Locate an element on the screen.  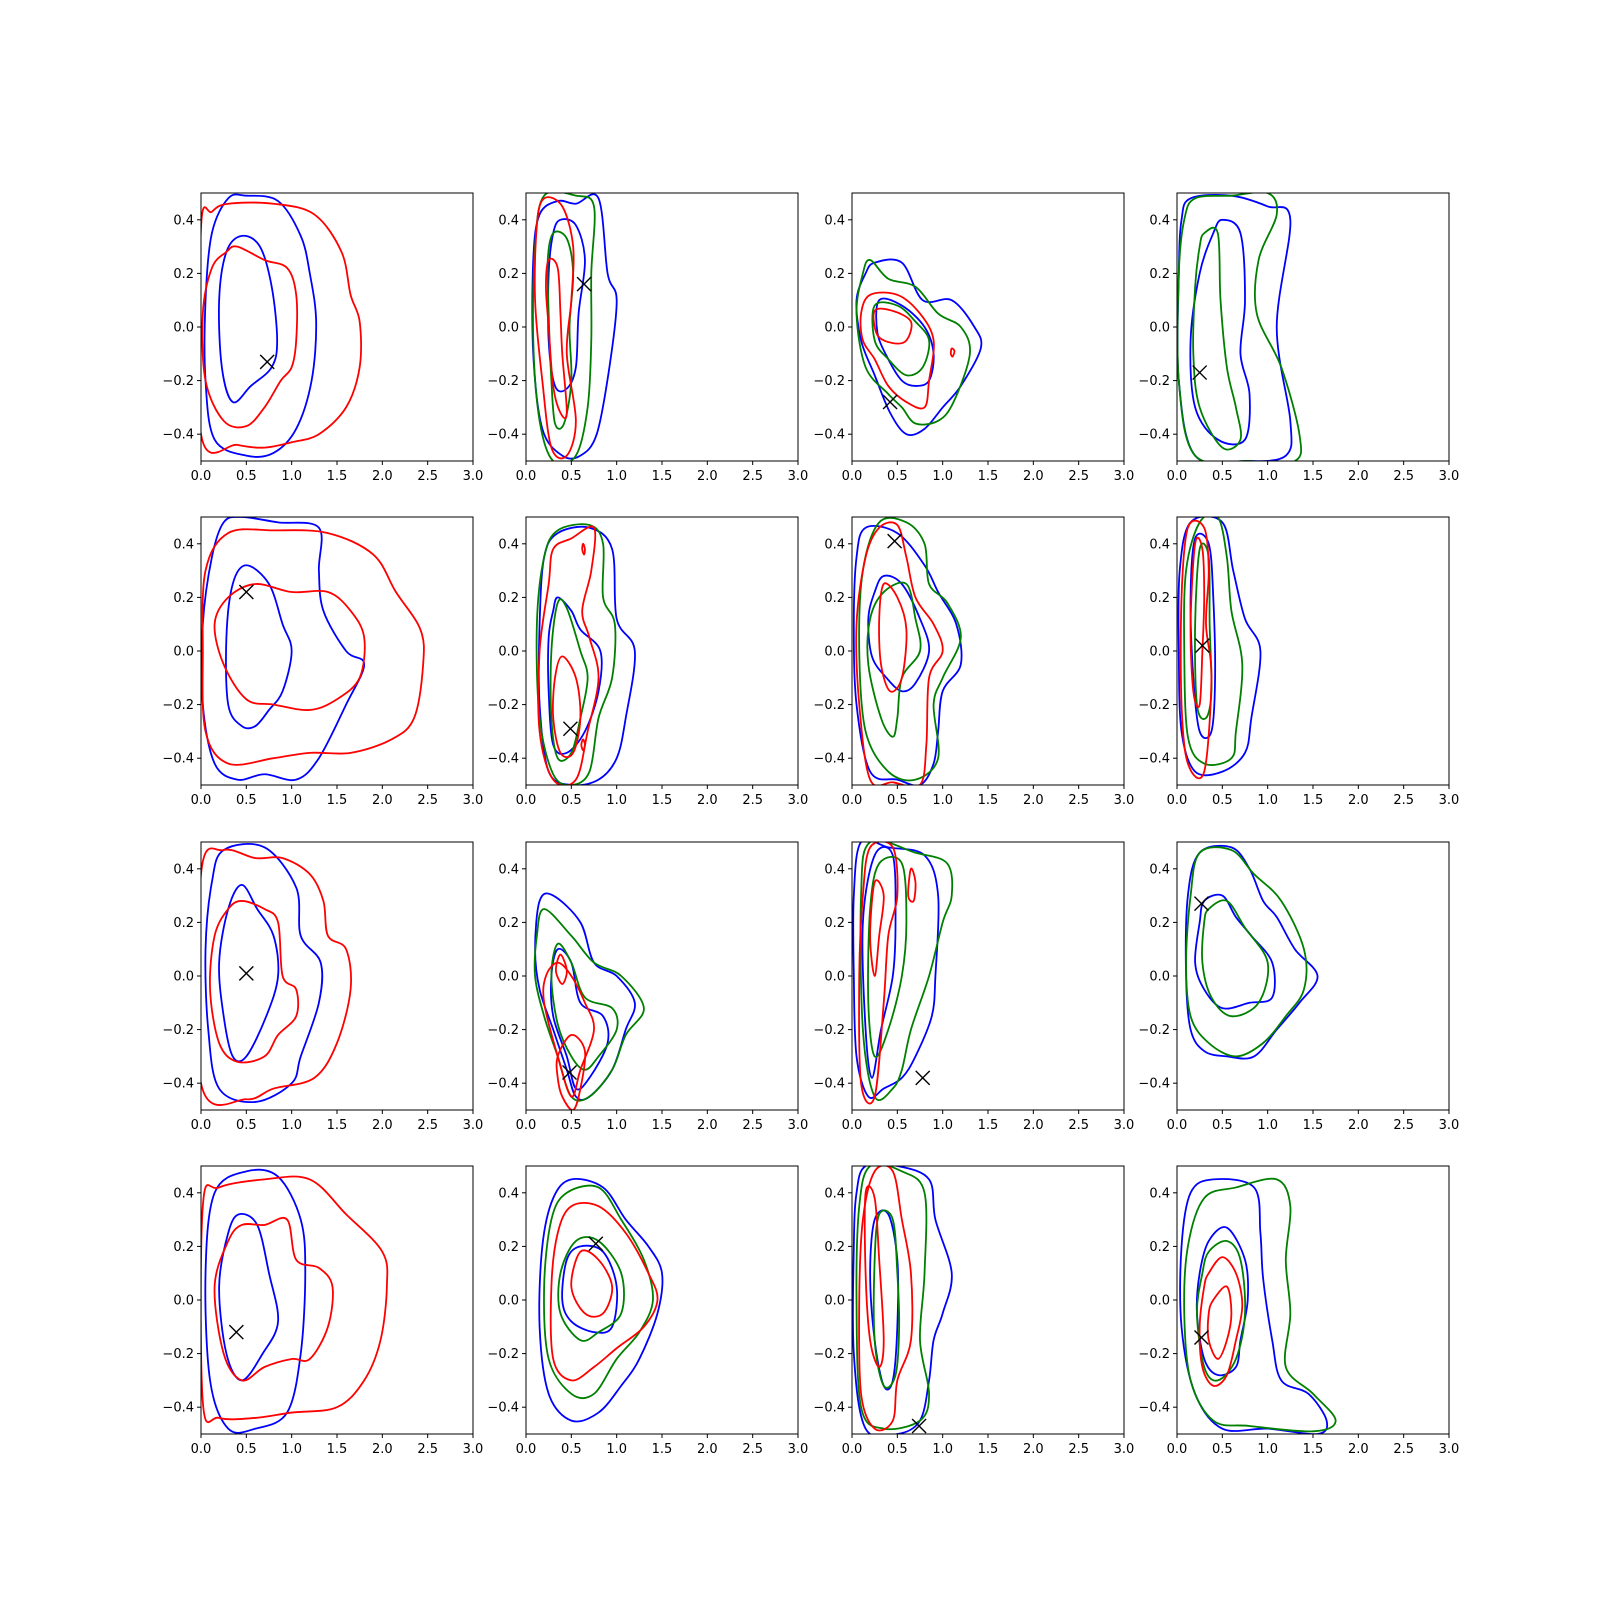
subplot-r4-c1: 0.0 0.5 1.0 1.5 2.0 2.5 3.0 −0.4 −0.2 0.0 0.2 0.4 is located at coordinates (323, 1311).